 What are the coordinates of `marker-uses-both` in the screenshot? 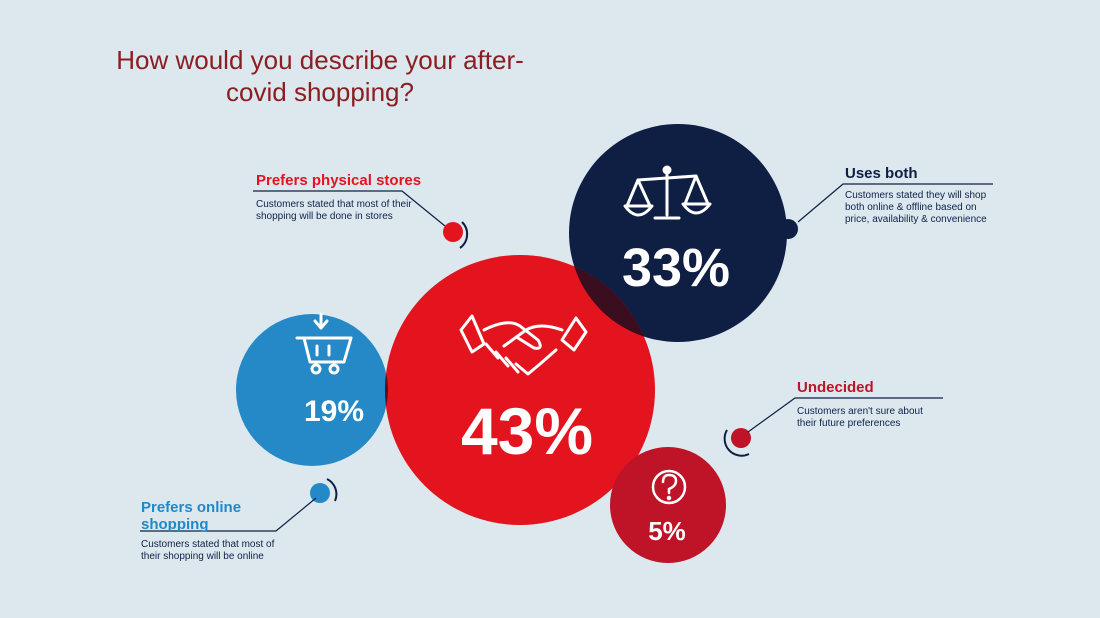 It's located at (783, 230).